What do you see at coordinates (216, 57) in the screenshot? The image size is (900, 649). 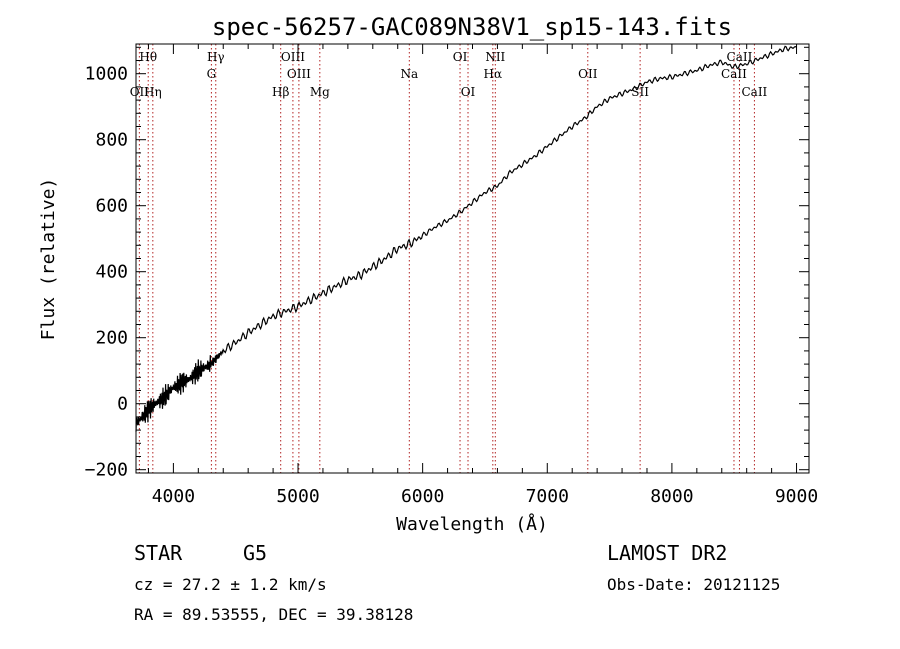 I see `line-marker-label: Hγ` at bounding box center [216, 57].